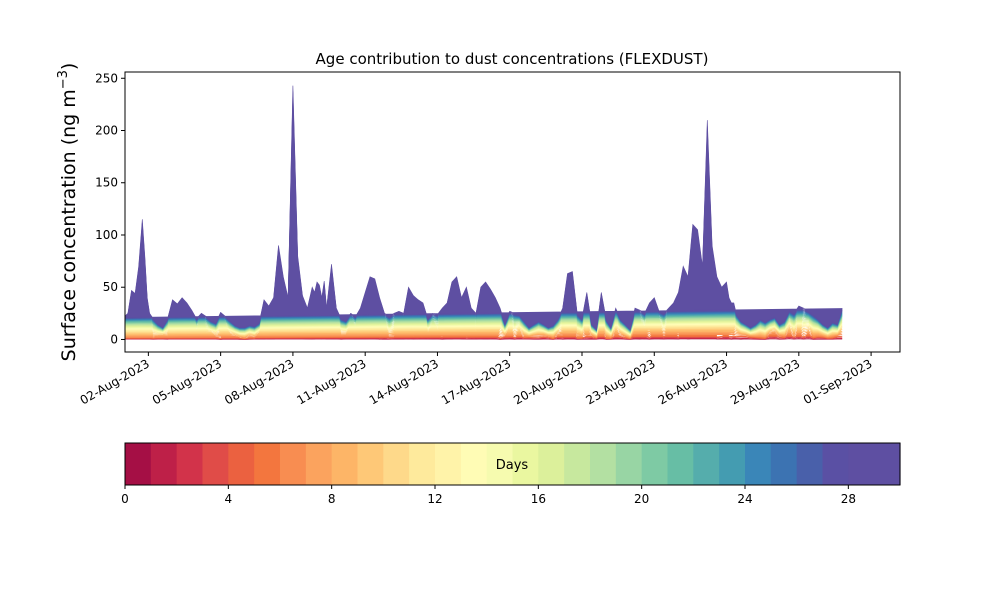 This screenshot has width=1000, height=600. Describe the element at coordinates (641, 499) in the screenshot. I see `colorbar-tick-label: 20` at that location.